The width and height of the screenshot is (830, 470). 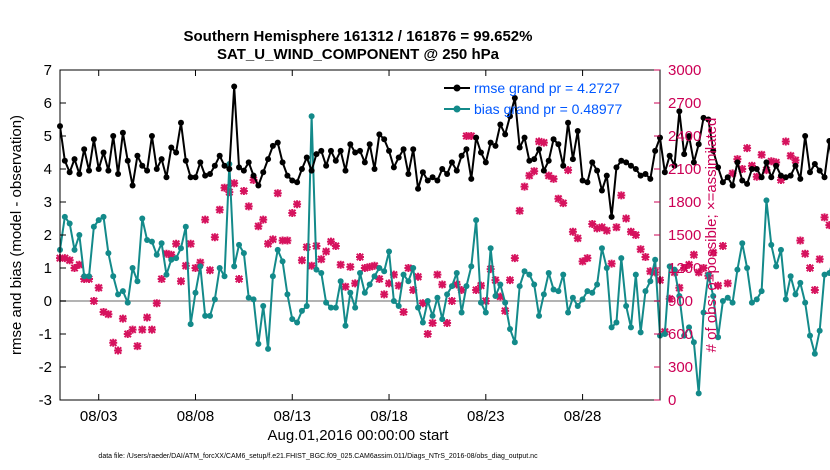 I want to click on x-tick-label: 08/03, so click(x=99, y=416).